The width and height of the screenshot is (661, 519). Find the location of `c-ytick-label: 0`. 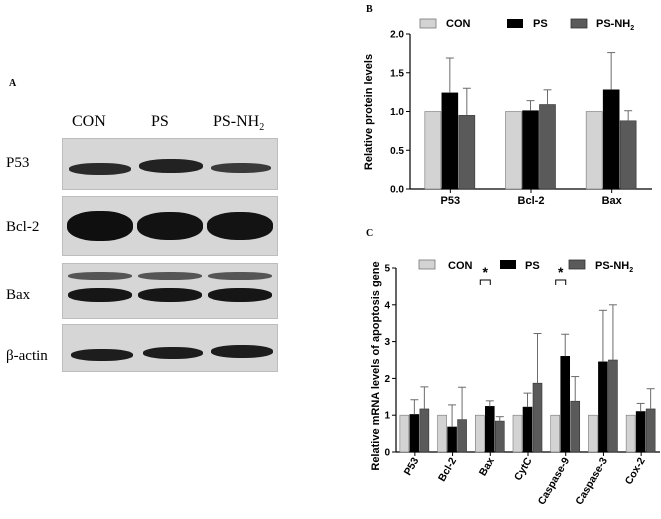

c-ytick-label: 0 is located at coordinates (387, 453).